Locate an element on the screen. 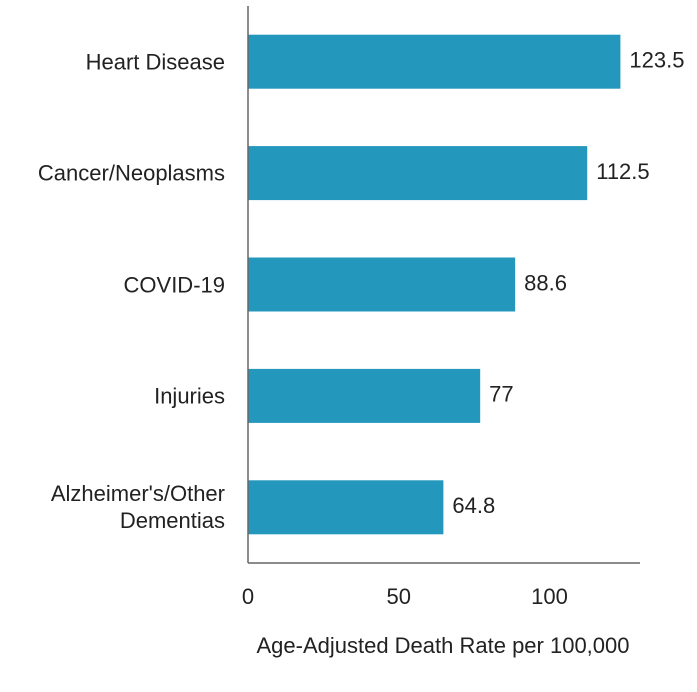  y-tick-label: Alzheimer's/Other Dementias is located at coordinates (137, 507).